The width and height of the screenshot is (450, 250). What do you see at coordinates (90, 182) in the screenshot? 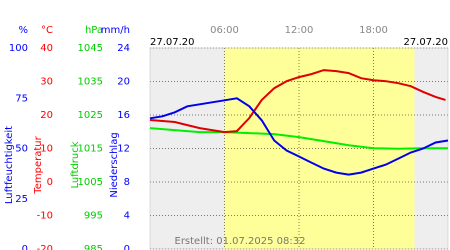
I see `y-tick-label: 1005` at bounding box center [90, 182].